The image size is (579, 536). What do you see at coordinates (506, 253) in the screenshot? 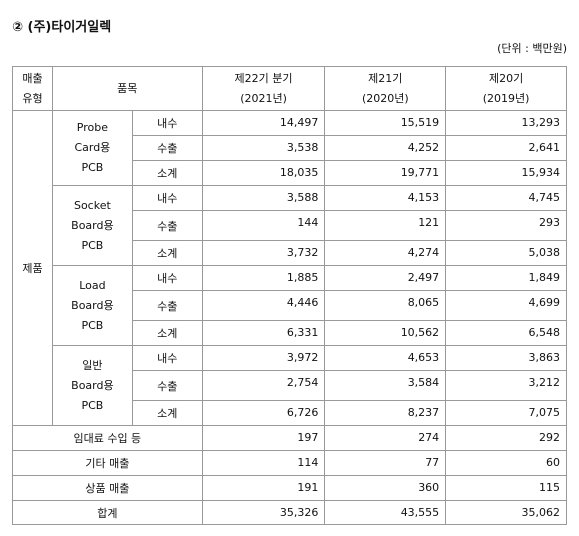
I see `value-cell: 5,038` at bounding box center [506, 253].